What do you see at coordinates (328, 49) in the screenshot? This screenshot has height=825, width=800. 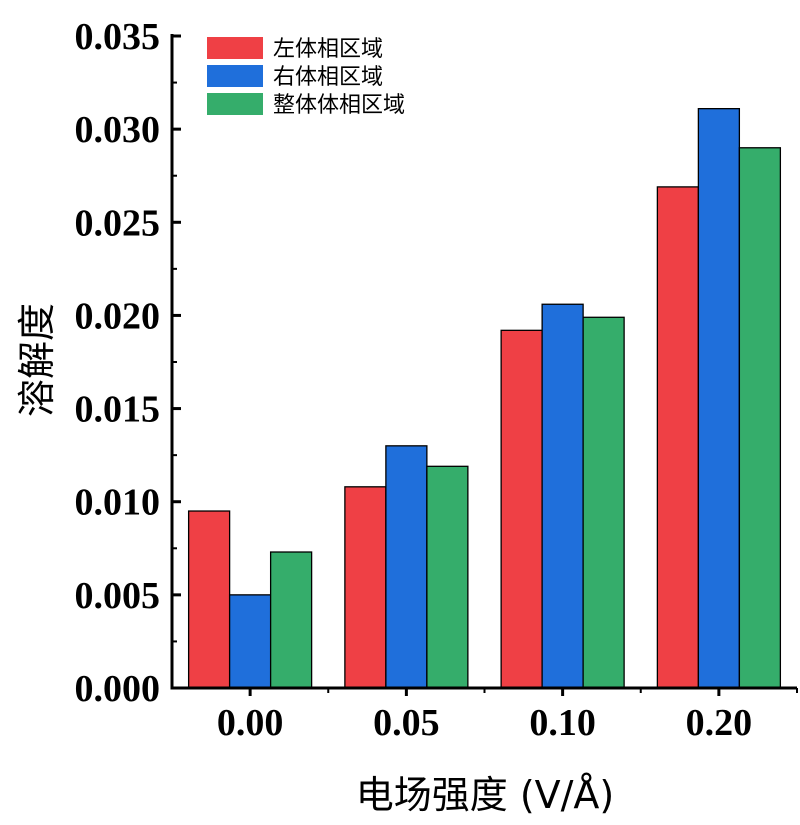 I see `legend-label-0: 左体相区域` at bounding box center [328, 49].